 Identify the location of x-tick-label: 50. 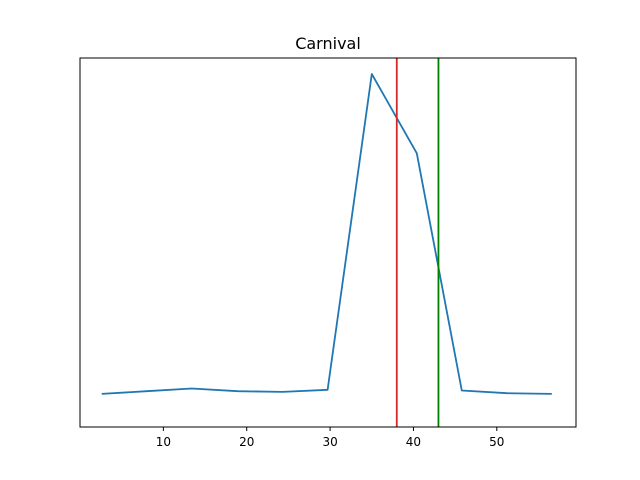
(496, 442).